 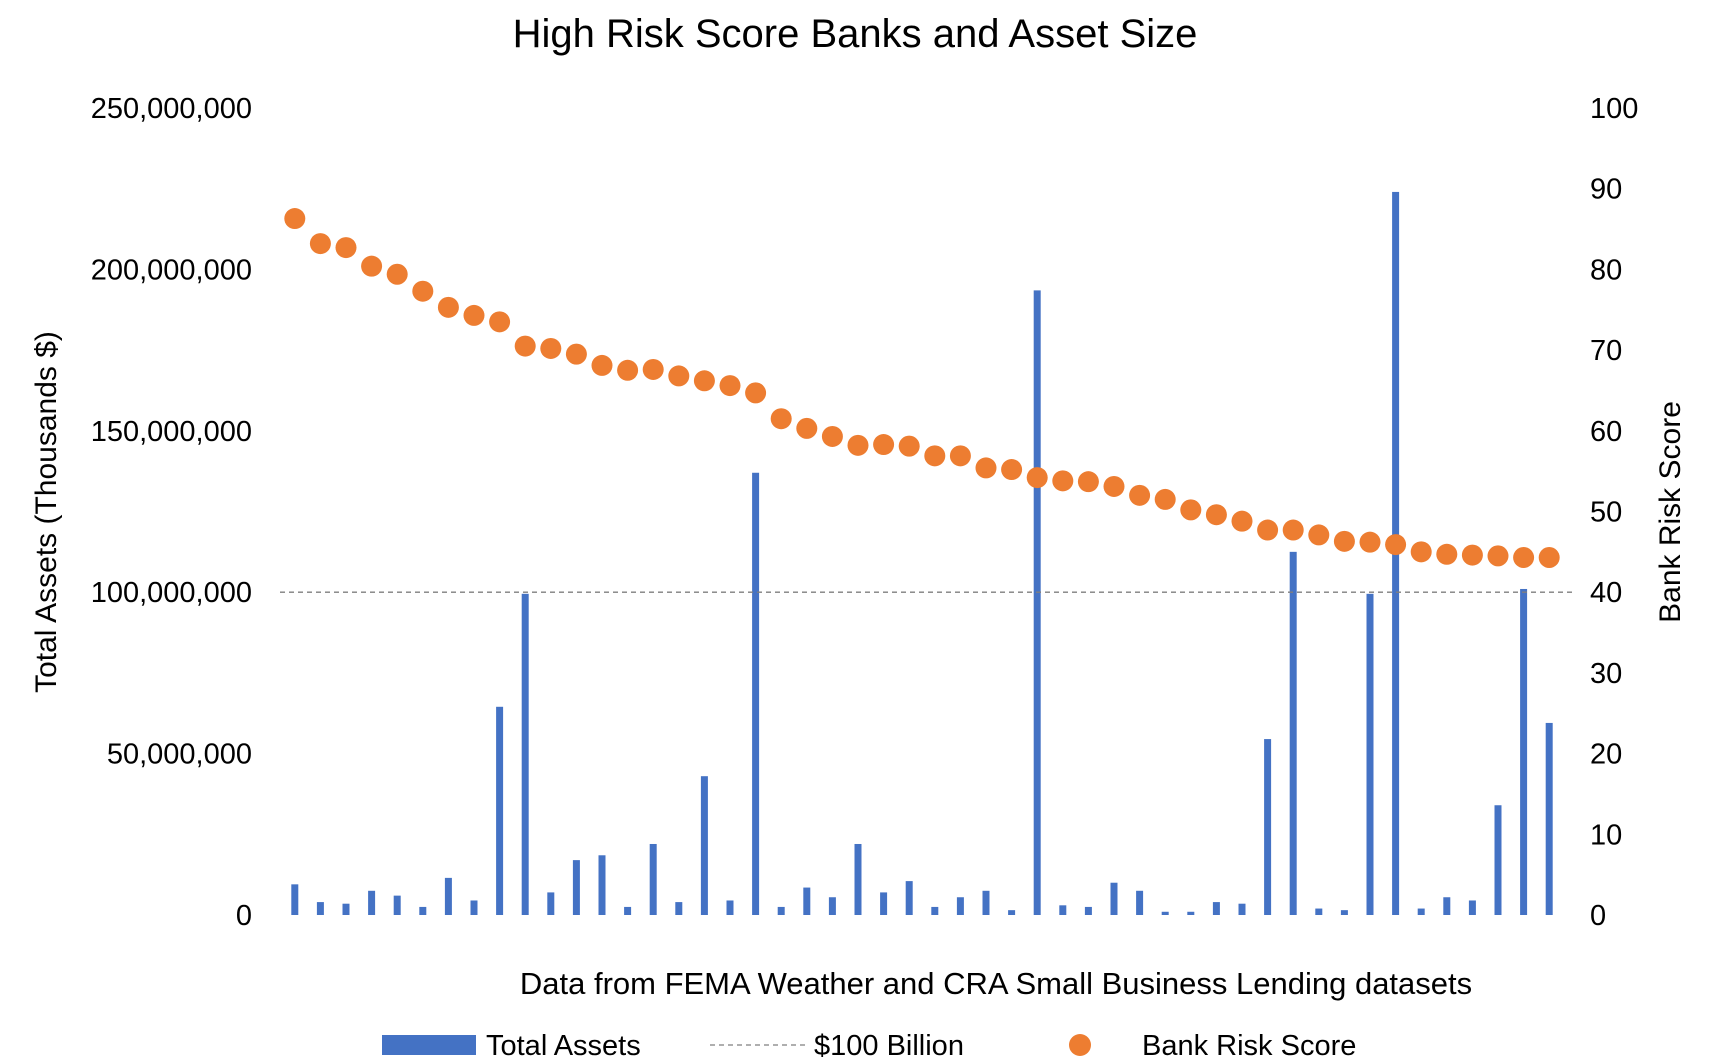 What do you see at coordinates (1606, 755) in the screenshot?
I see `y2-tick-label: 20` at bounding box center [1606, 755].